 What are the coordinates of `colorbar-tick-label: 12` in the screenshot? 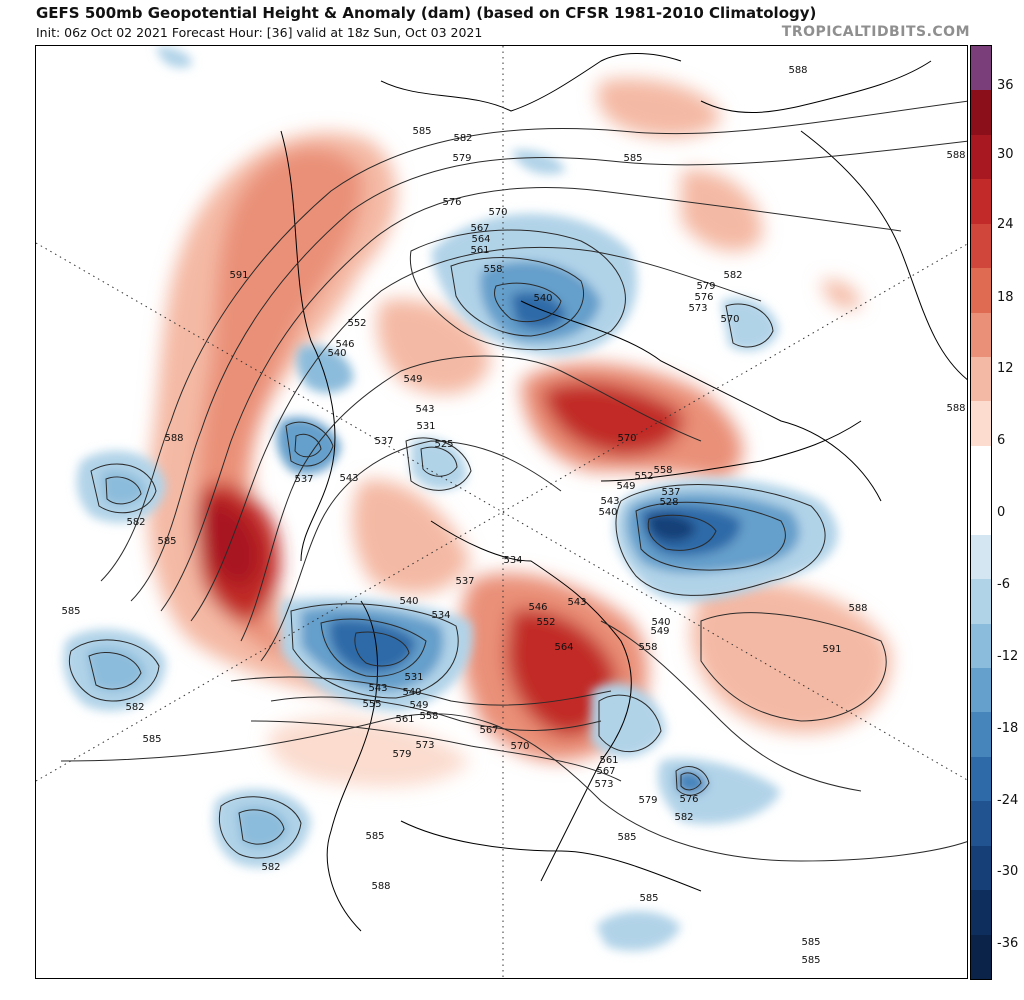 It's located at (1005, 368).